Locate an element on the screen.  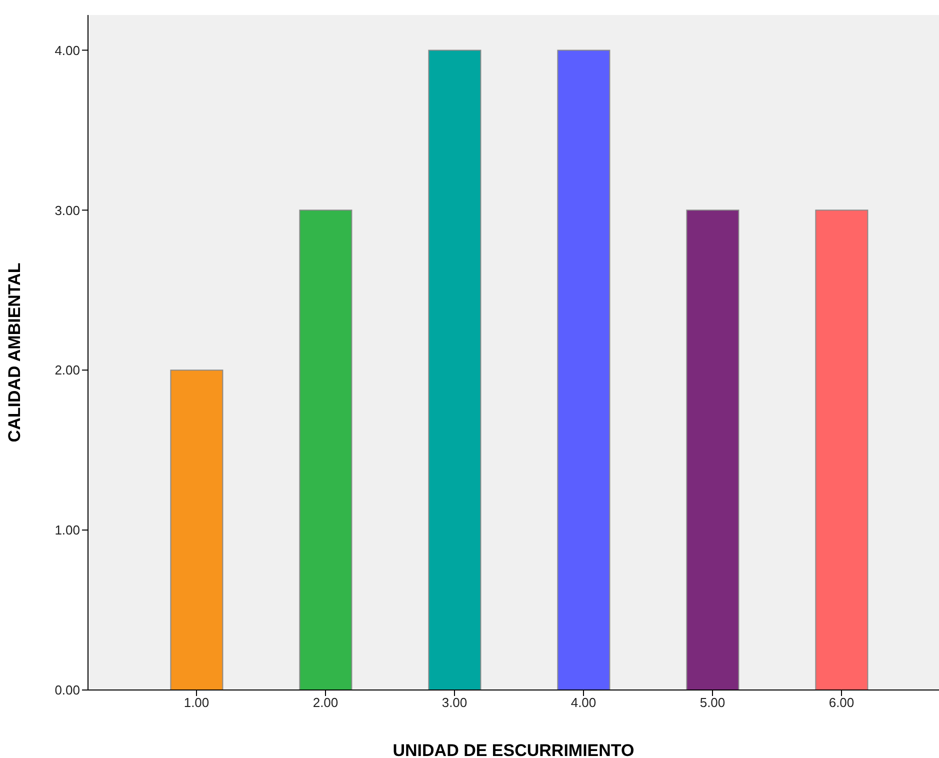
x-axis-title: UNIDAD DE ESCURRIMIENTO is located at coordinates (513, 749).